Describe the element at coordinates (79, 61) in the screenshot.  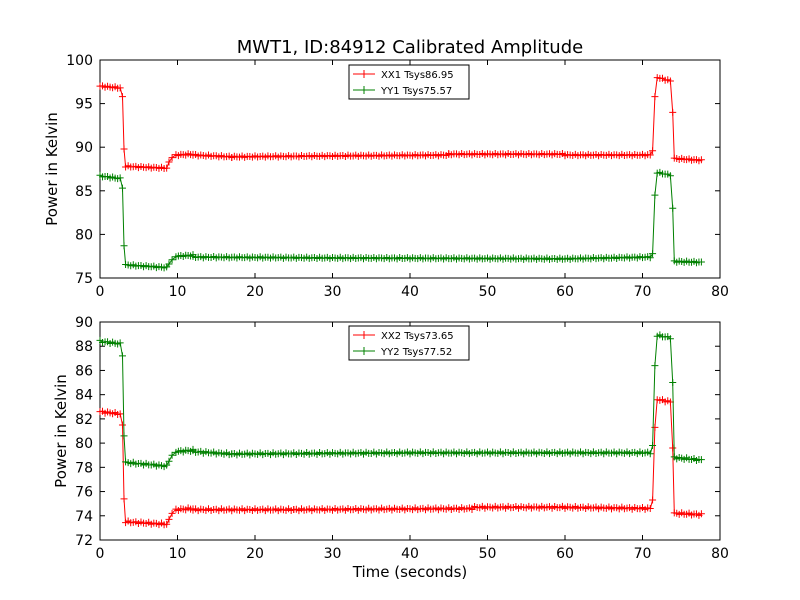
I see `y-tick-label: 100` at that location.